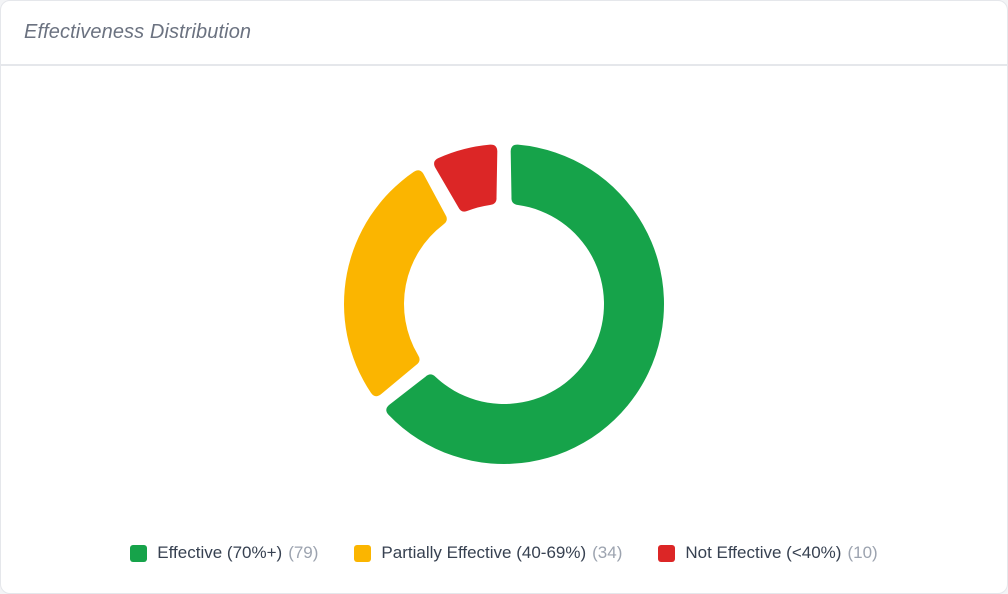  I want to click on legend-label: Not Effective (<40%), so click(763, 552).